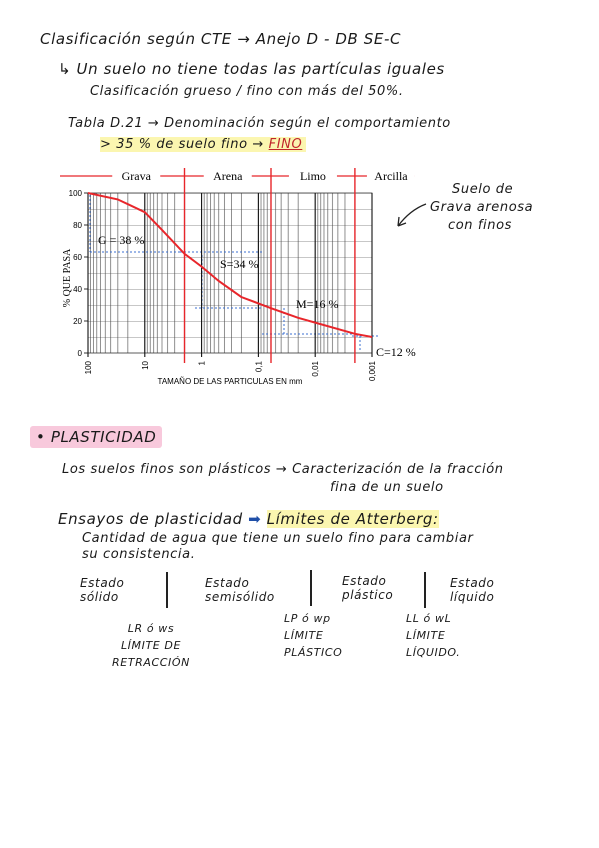  I want to click on x-axis-title: TAMAÑO DE LAS PARTICULAS EN mm, so click(230, 381).